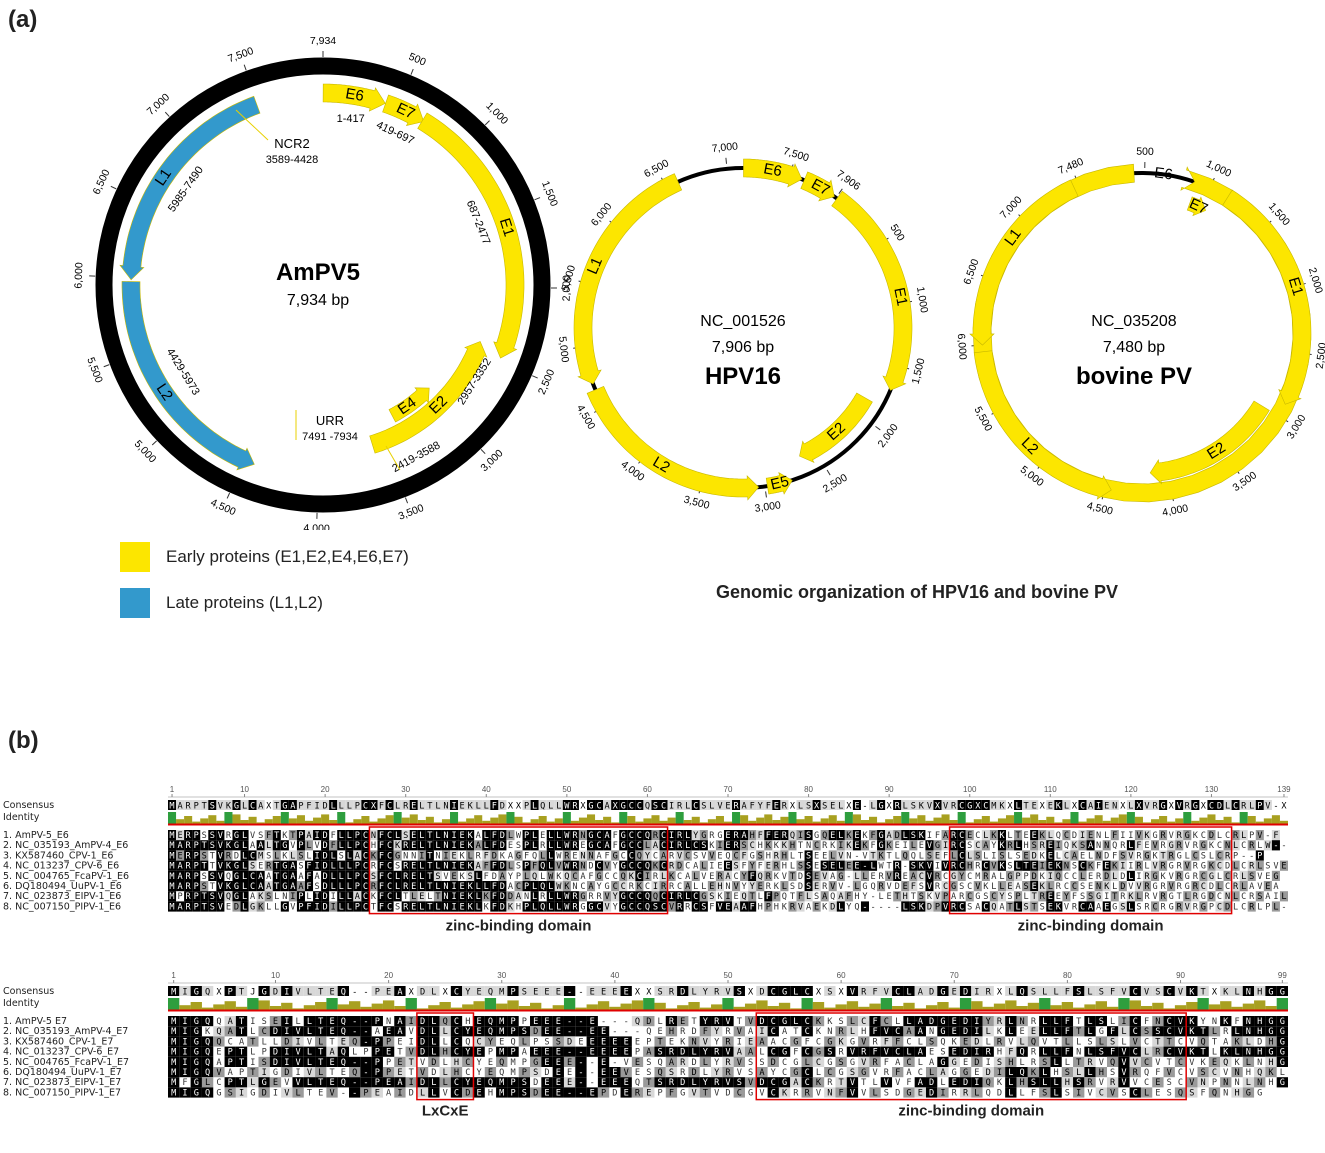 This screenshot has width=1325, height=1153. What do you see at coordinates (1090, 1063) in the screenshot?
I see `e7-row-char: R` at bounding box center [1090, 1063].